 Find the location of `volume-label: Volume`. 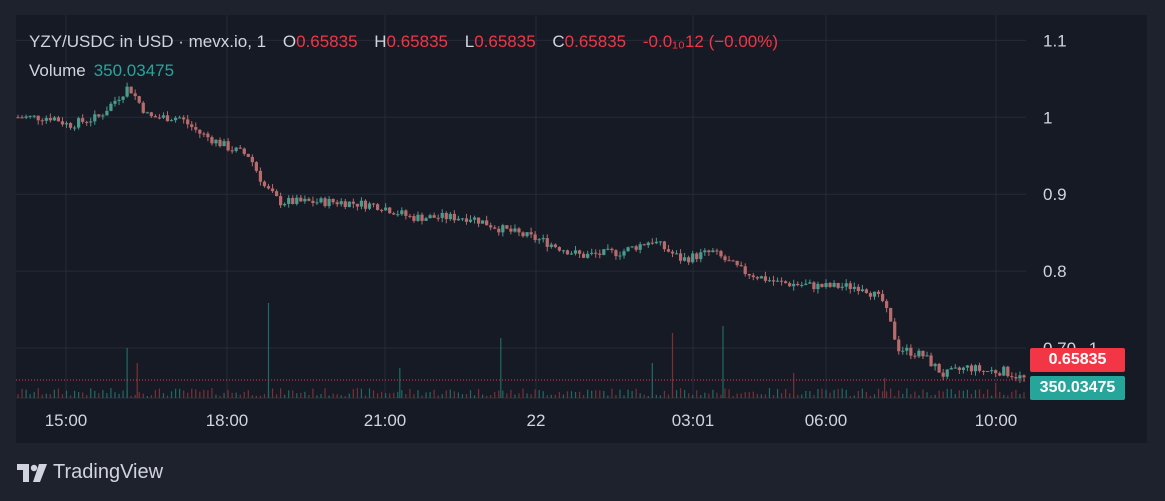

volume-label: Volume is located at coordinates (57, 70).